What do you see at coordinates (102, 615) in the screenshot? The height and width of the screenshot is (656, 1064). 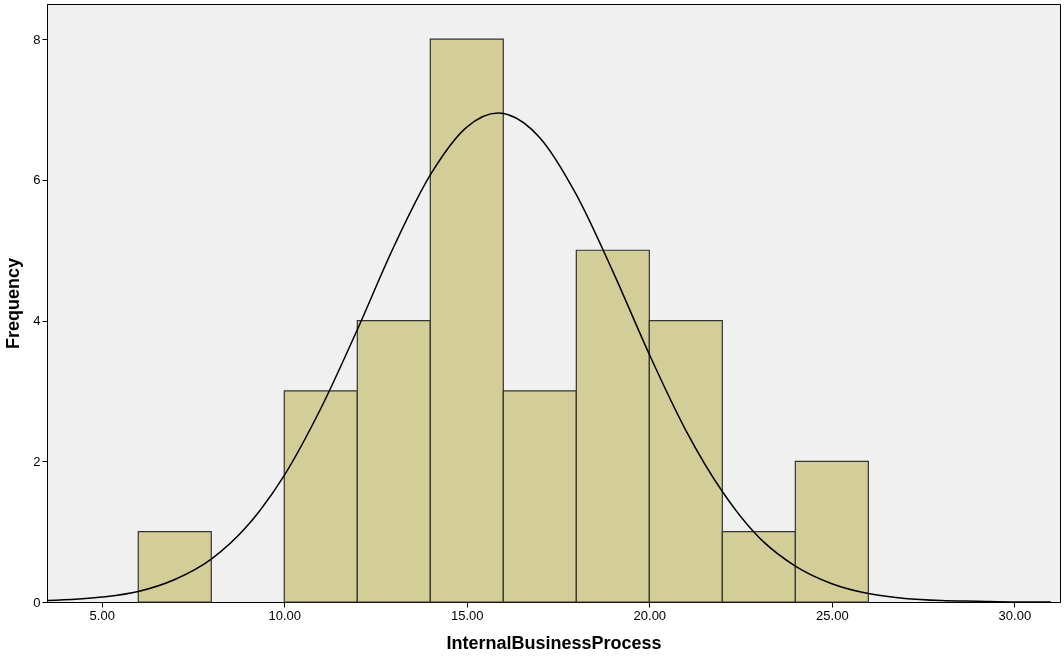 I see `x-tick-label: 5.00` at bounding box center [102, 615].